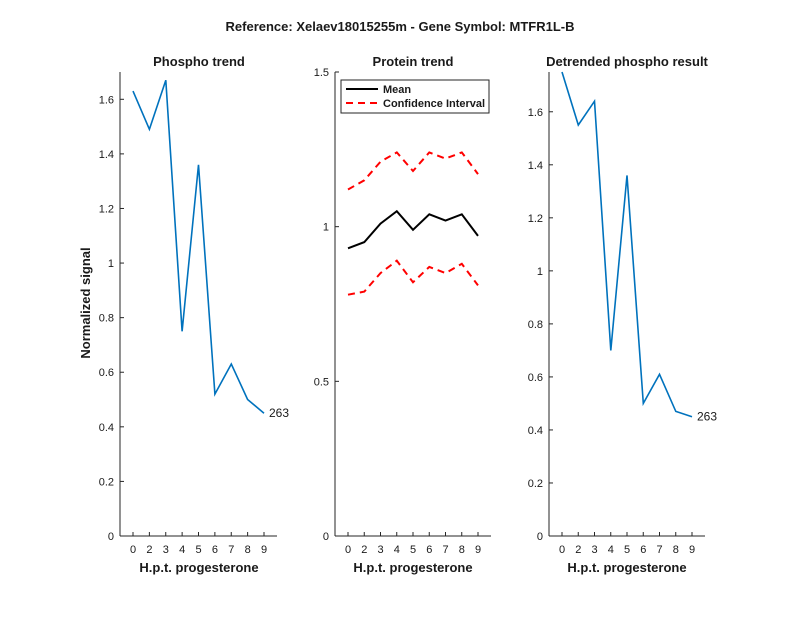 Image resolution: width=800 pixels, height=618 pixels. Describe the element at coordinates (264, 550) in the screenshot. I see `phospho-trend-x-tick-label: 9` at that location.